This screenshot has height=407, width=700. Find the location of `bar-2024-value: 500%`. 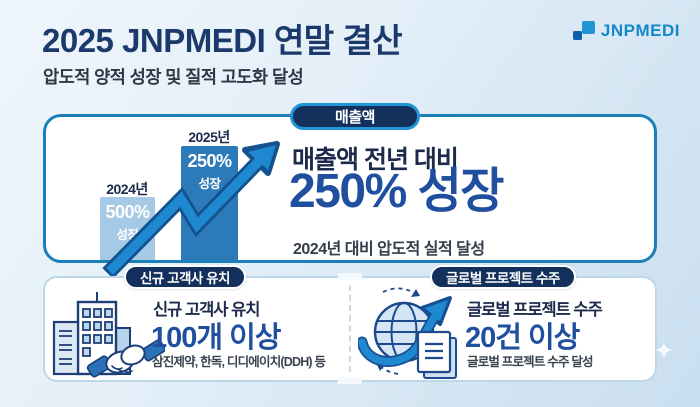

bar-2024-value: 500% is located at coordinates (127, 212).